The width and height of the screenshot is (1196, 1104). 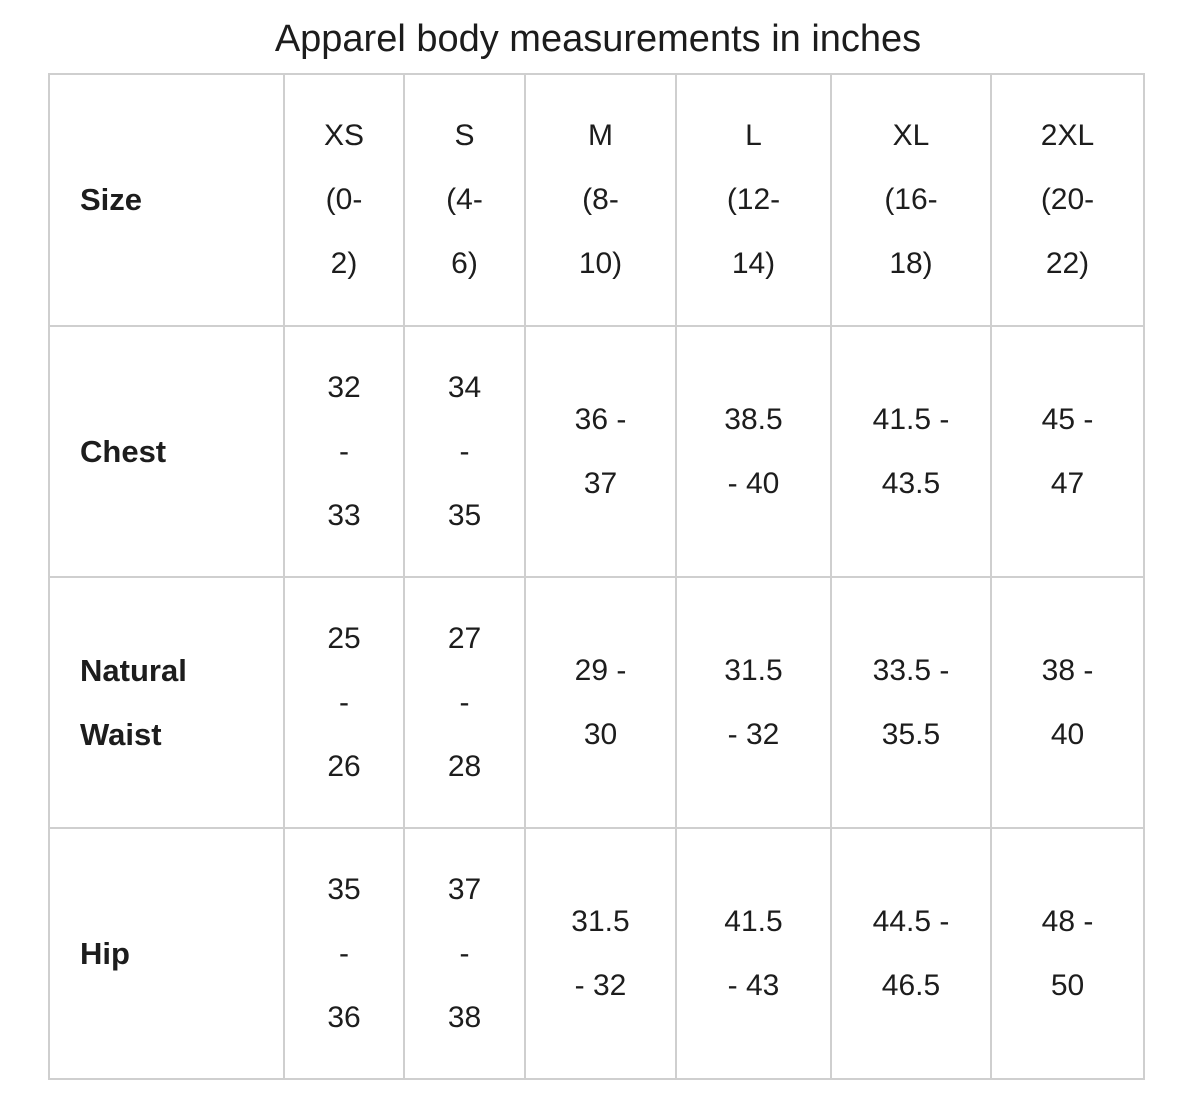 What do you see at coordinates (600, 200) in the screenshot?
I see `header-cell-m: M (8- 10)` at bounding box center [600, 200].